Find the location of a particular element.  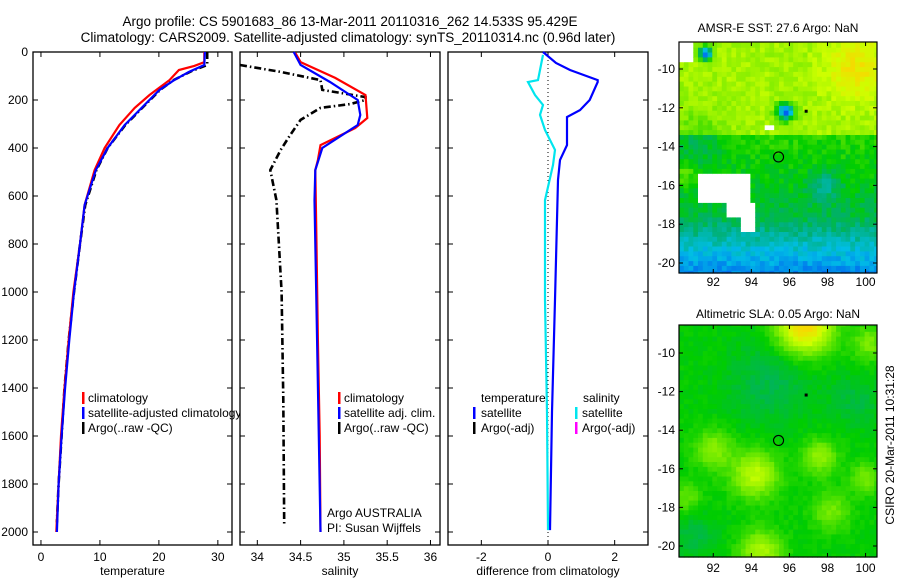

y-tick-label: 1800 is located at coordinates (14, 484).